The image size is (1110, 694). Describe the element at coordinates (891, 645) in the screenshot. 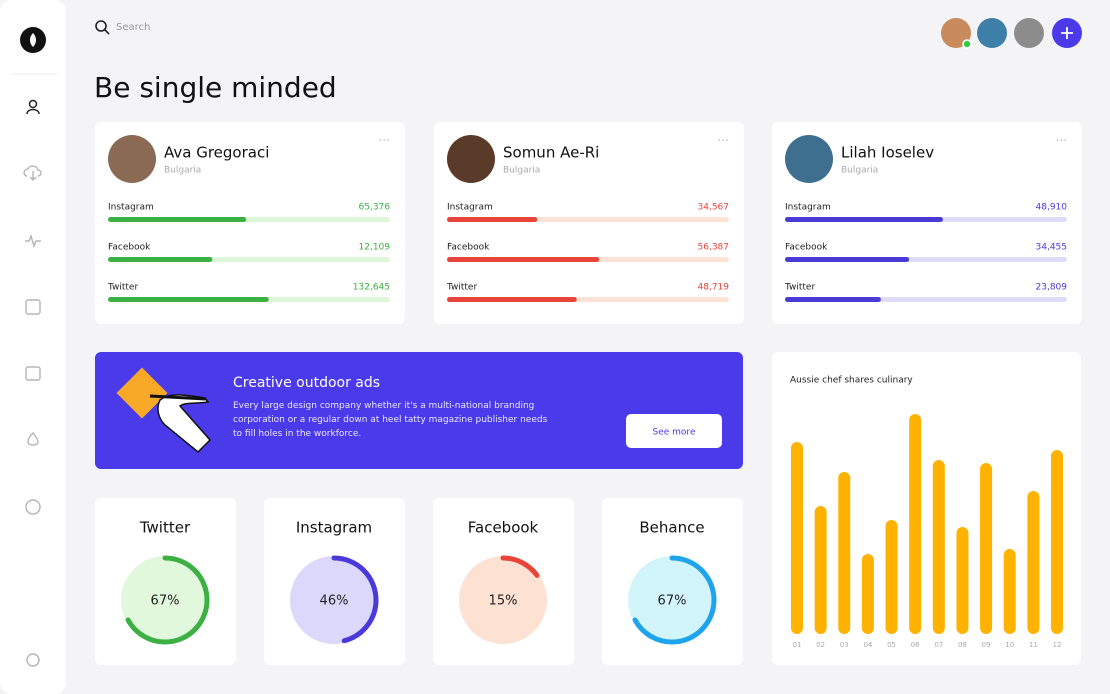

I see `x-tick-label: 05` at that location.